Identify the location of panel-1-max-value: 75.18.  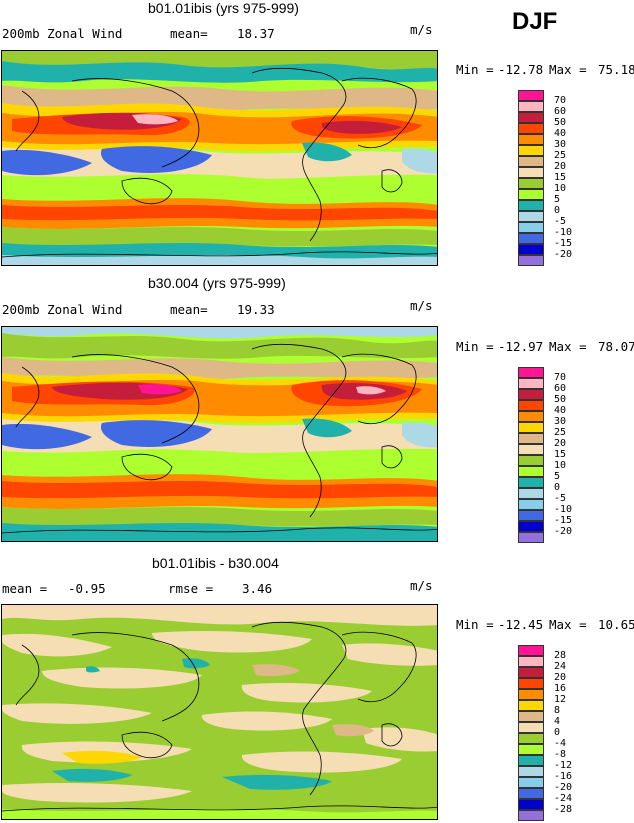
(616, 69).